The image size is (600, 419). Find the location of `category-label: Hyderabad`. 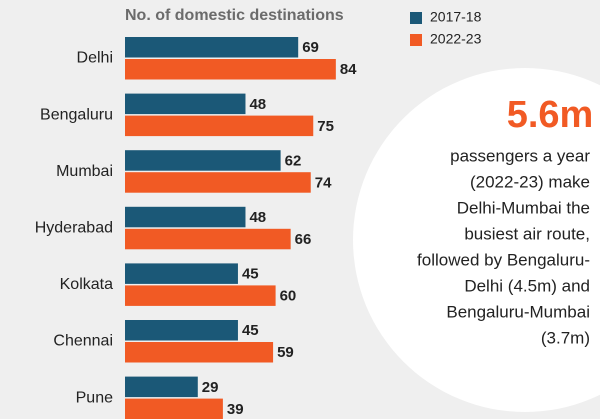

category-label: Hyderabad is located at coordinates (74, 228).